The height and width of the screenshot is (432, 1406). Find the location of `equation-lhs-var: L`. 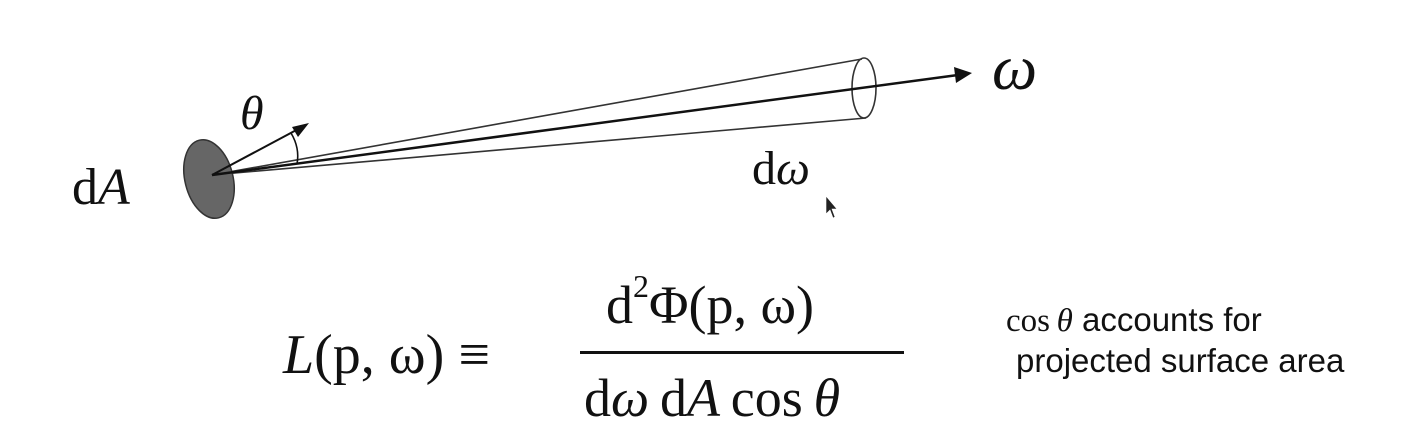

equation-lhs-var: L is located at coordinates (299, 355).